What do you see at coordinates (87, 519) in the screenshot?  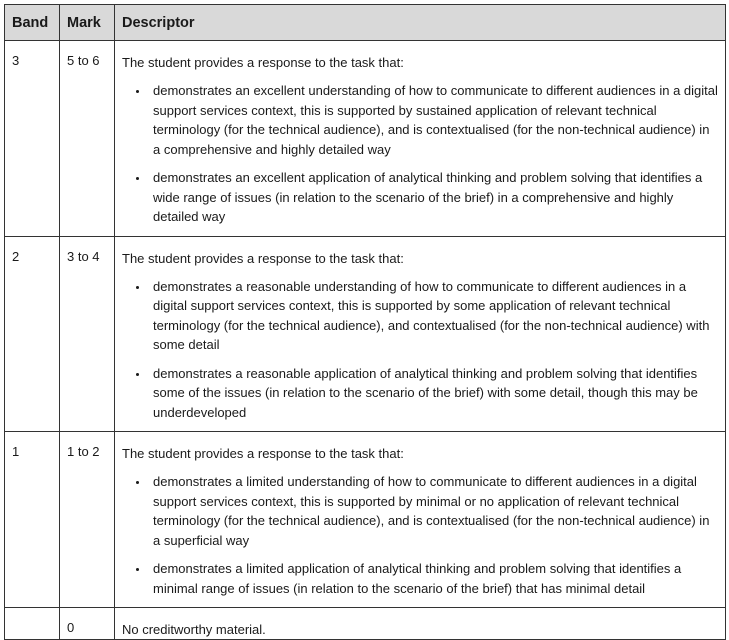 I see `mark-cell: 1 to 2` at bounding box center [87, 519].